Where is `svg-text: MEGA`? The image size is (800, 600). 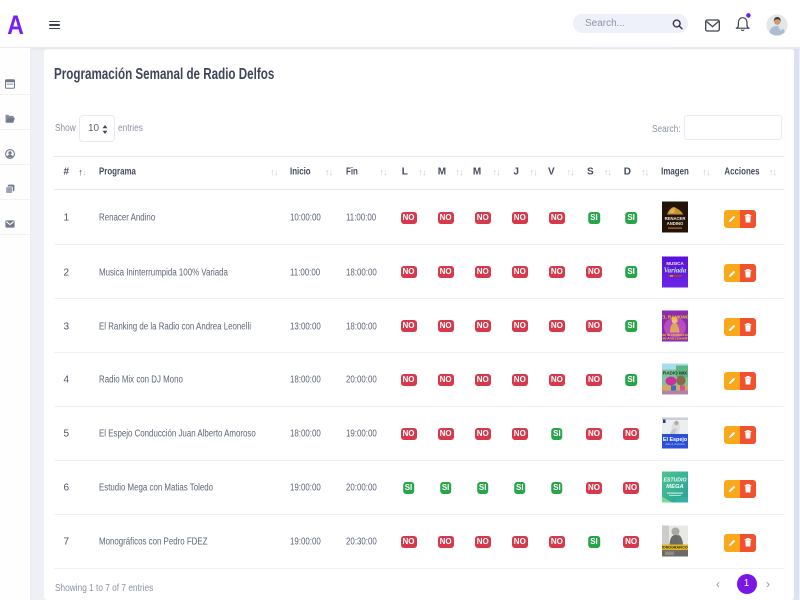
svg-text: MEGA is located at coordinates (674, 487).